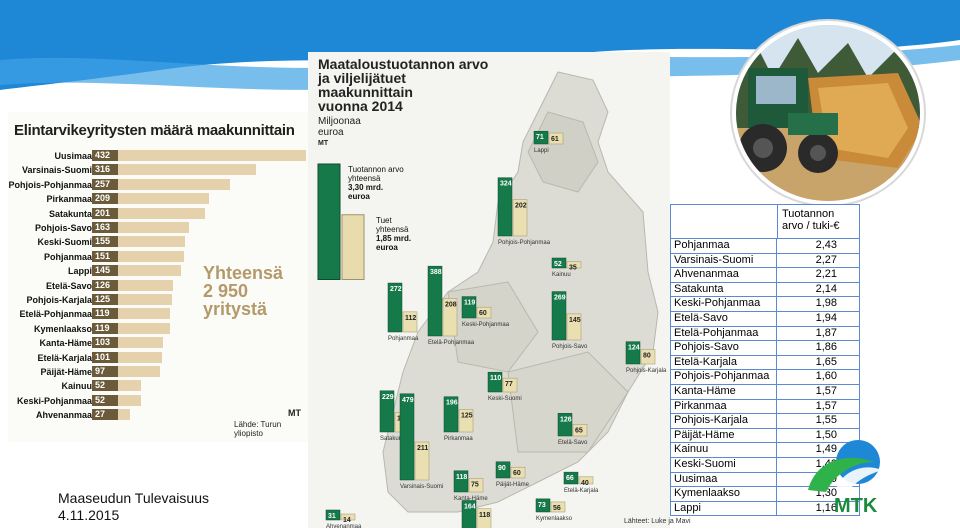  Describe the element at coordinates (724, 435) in the screenshot. I see `table-region-cell: Päijät-Häme` at that location.